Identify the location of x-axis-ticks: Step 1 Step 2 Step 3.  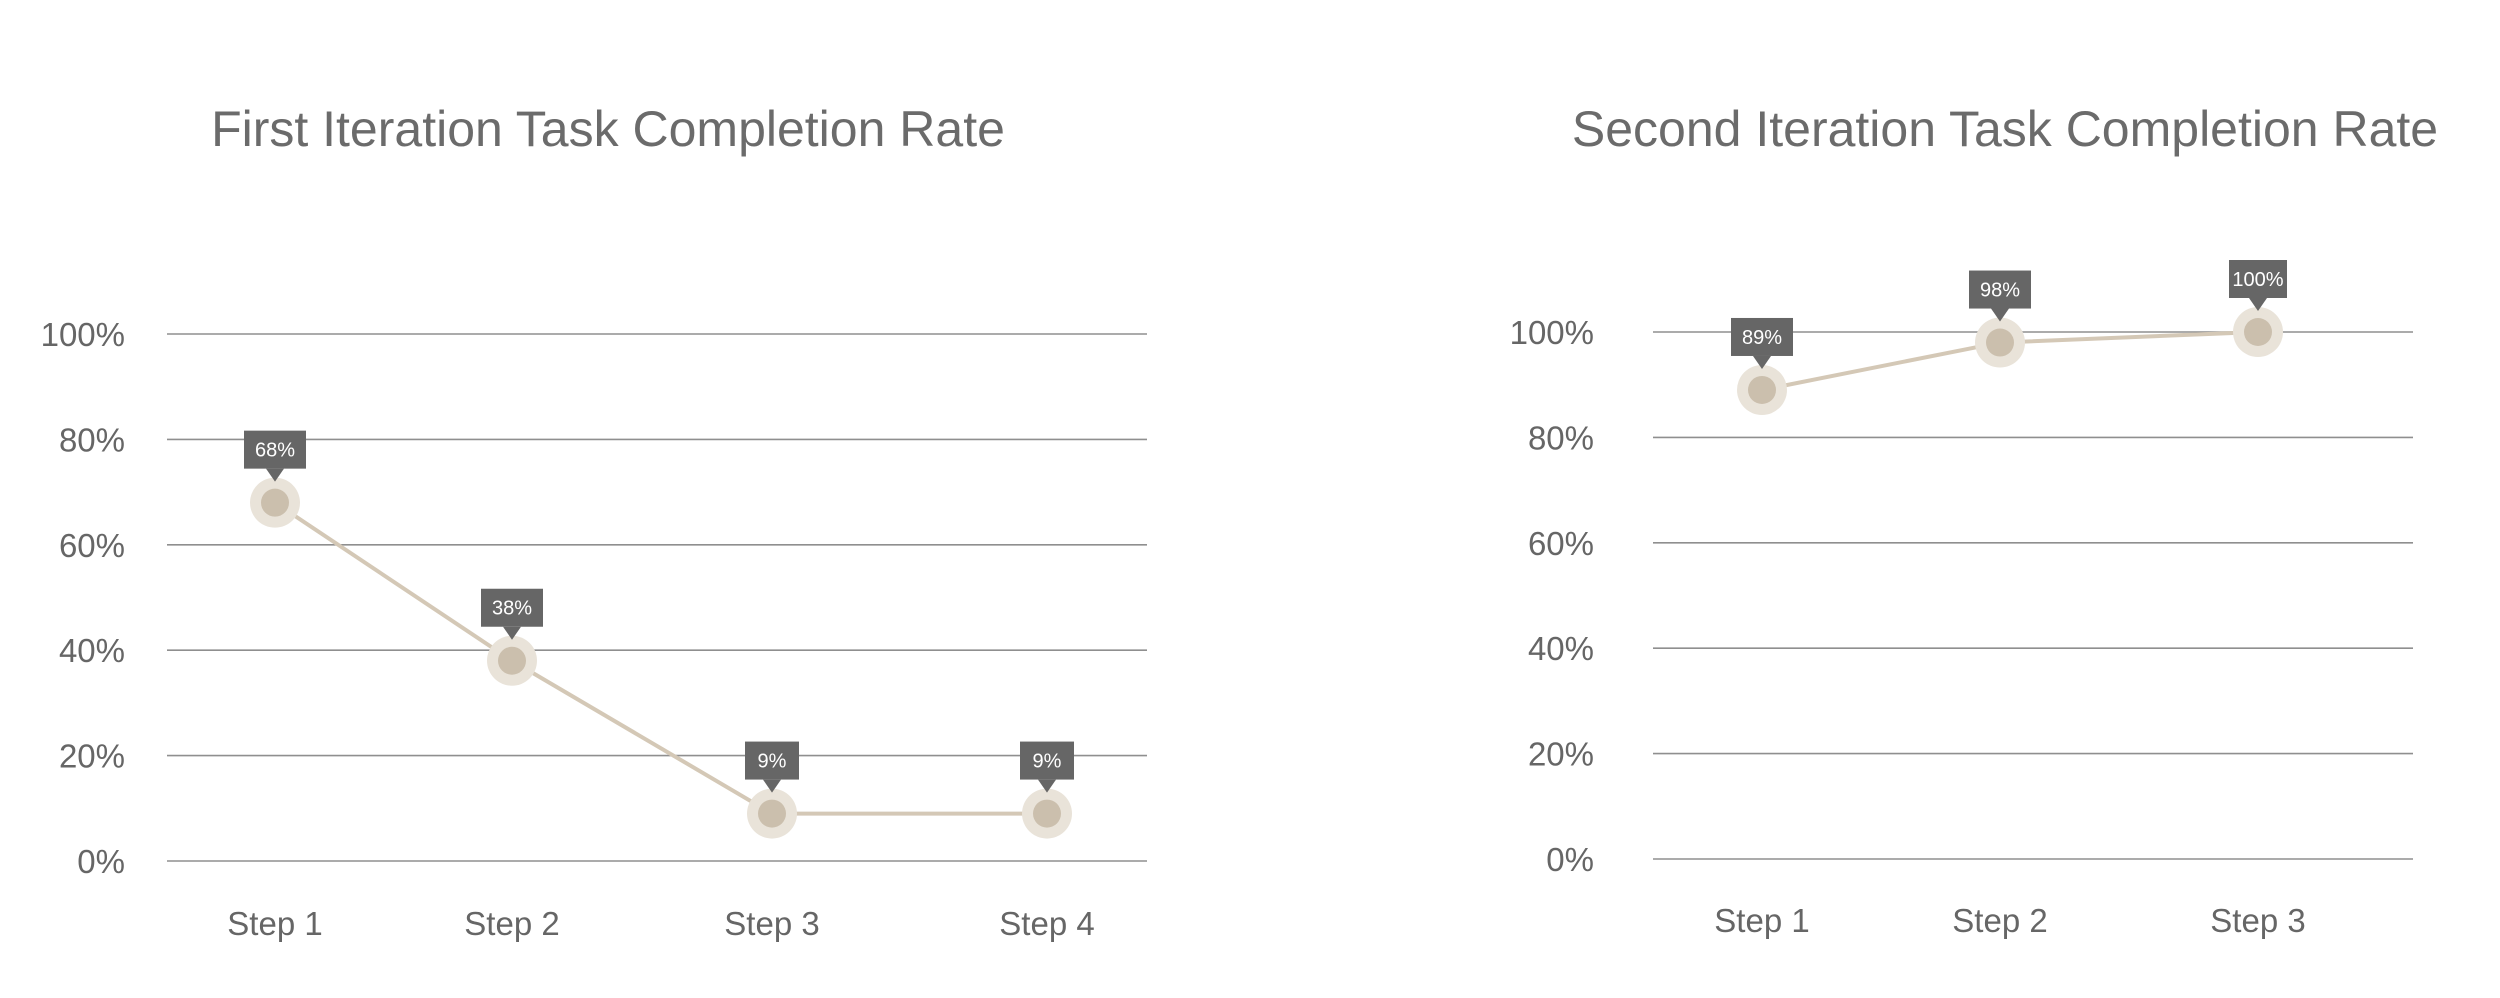
(2009, 920).